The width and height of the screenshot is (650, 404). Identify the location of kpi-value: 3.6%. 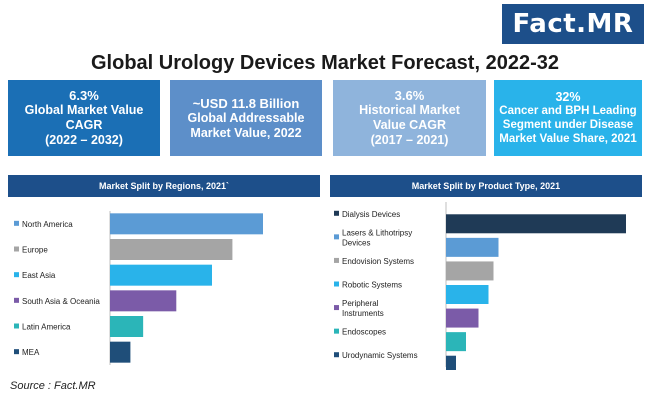
(409, 95).